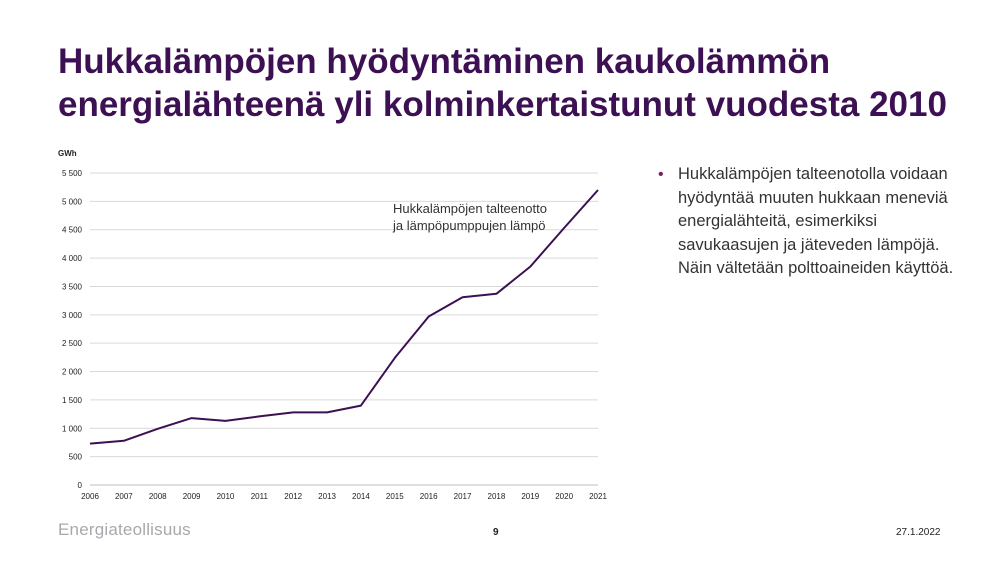 Image resolution: width=1000 pixels, height=562 pixels. Describe the element at coordinates (72, 173) in the screenshot. I see `y-tick-label: 5 500` at that location.